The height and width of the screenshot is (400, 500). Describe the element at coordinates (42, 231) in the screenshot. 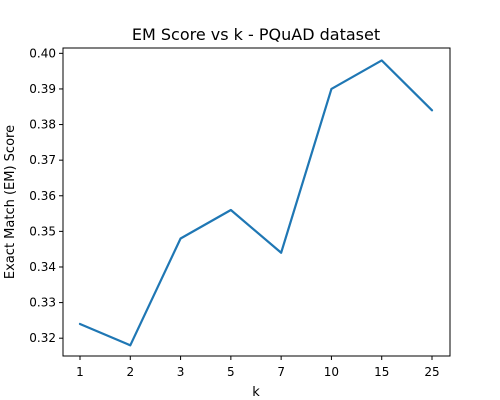

I see `y-tick-label: 0.35` at that location.